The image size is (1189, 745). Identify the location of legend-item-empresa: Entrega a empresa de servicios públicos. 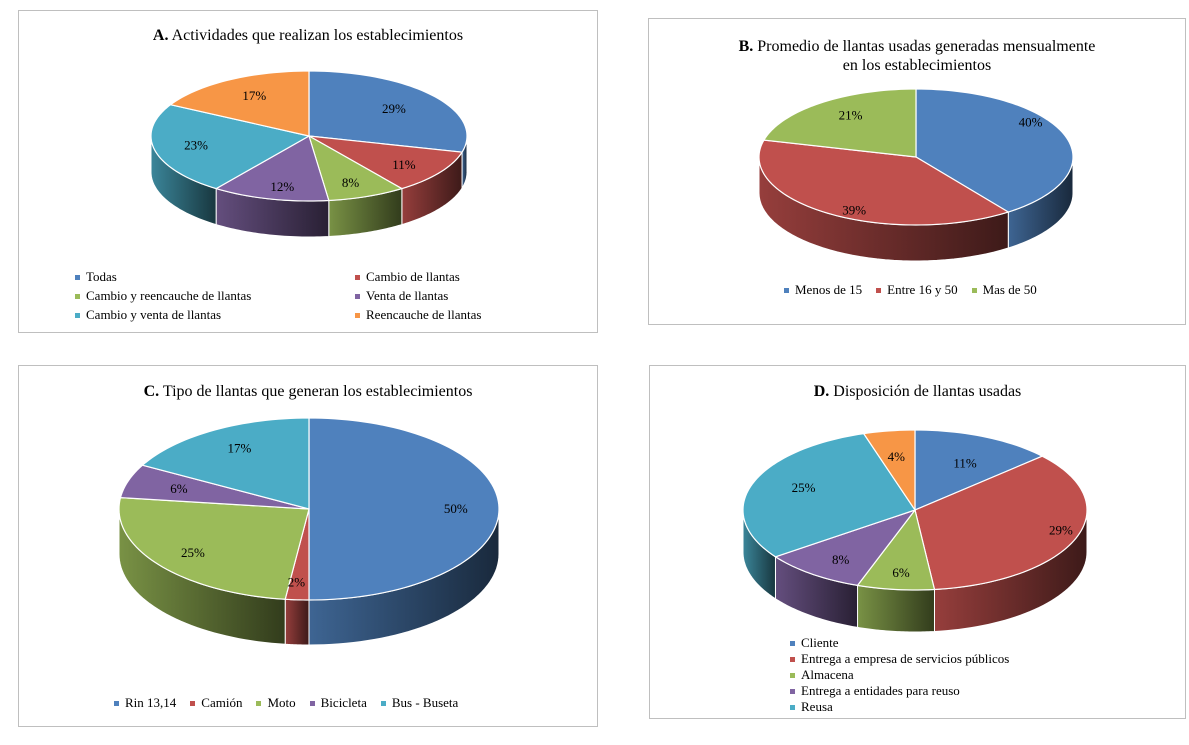
(899, 659).